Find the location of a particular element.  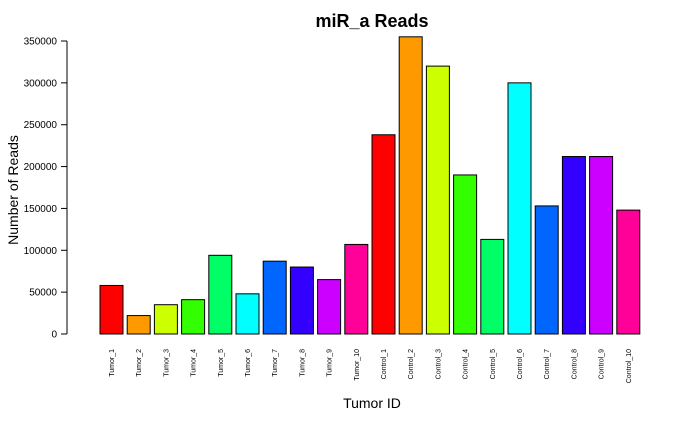

y-tick-label: 350000 is located at coordinates (41, 42).